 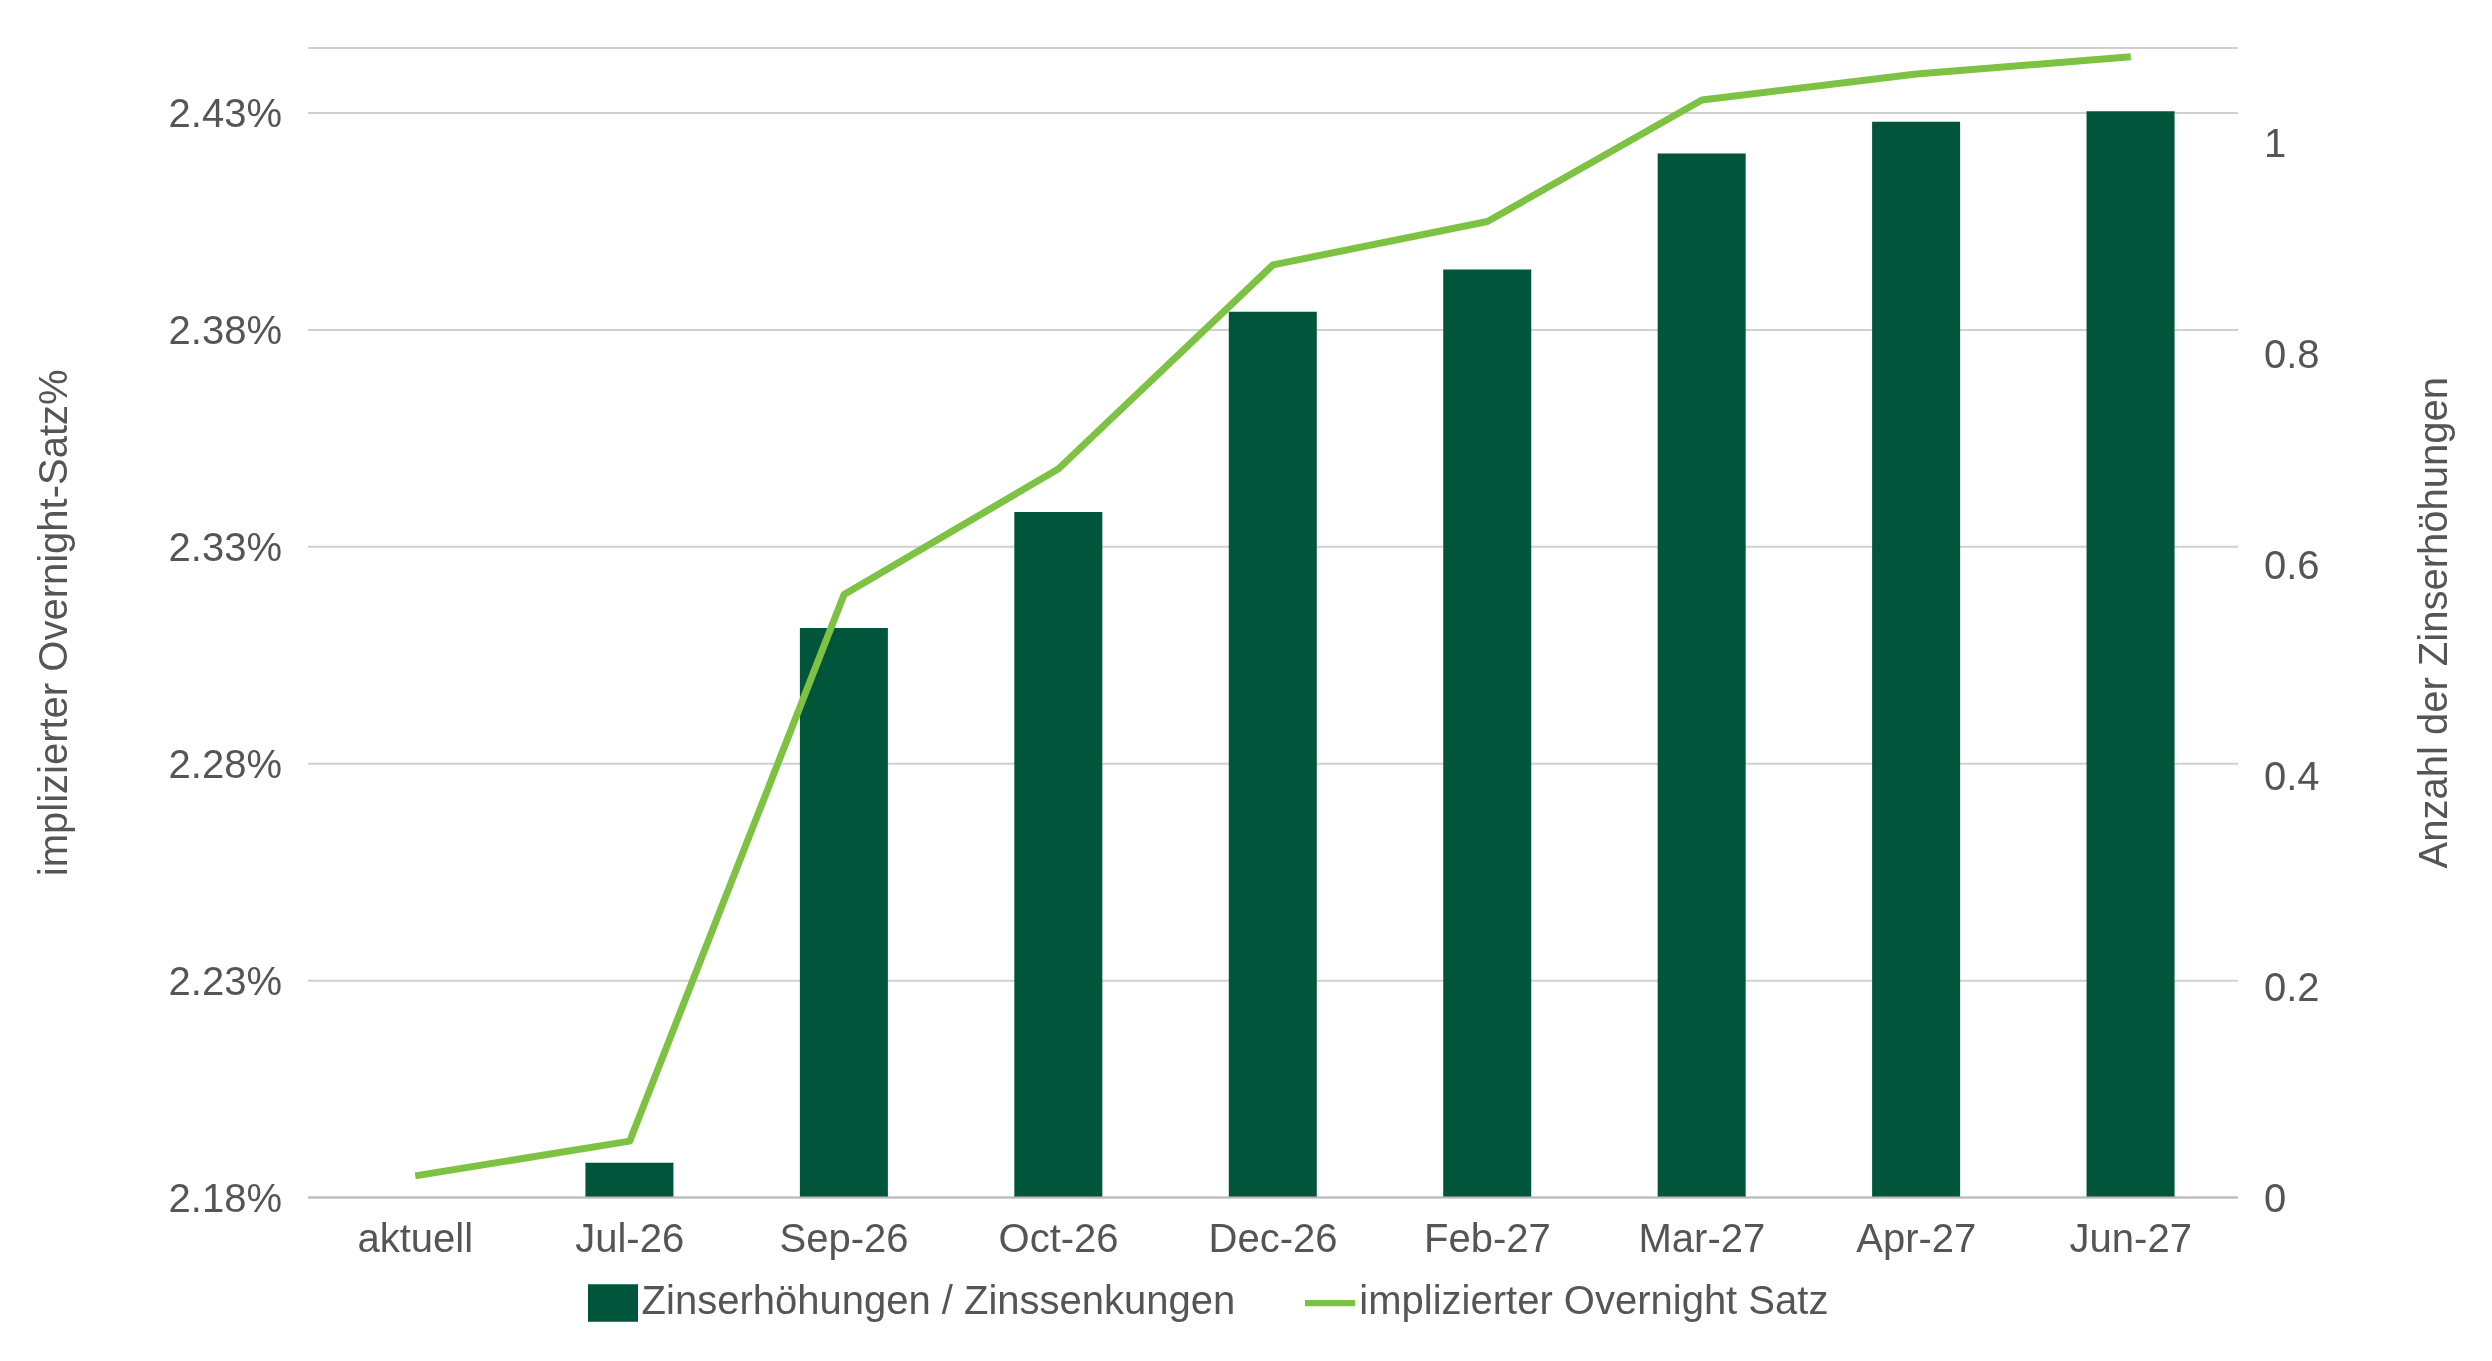 I want to click on y2-tick-label: 0.4, so click(x=2292, y=775).